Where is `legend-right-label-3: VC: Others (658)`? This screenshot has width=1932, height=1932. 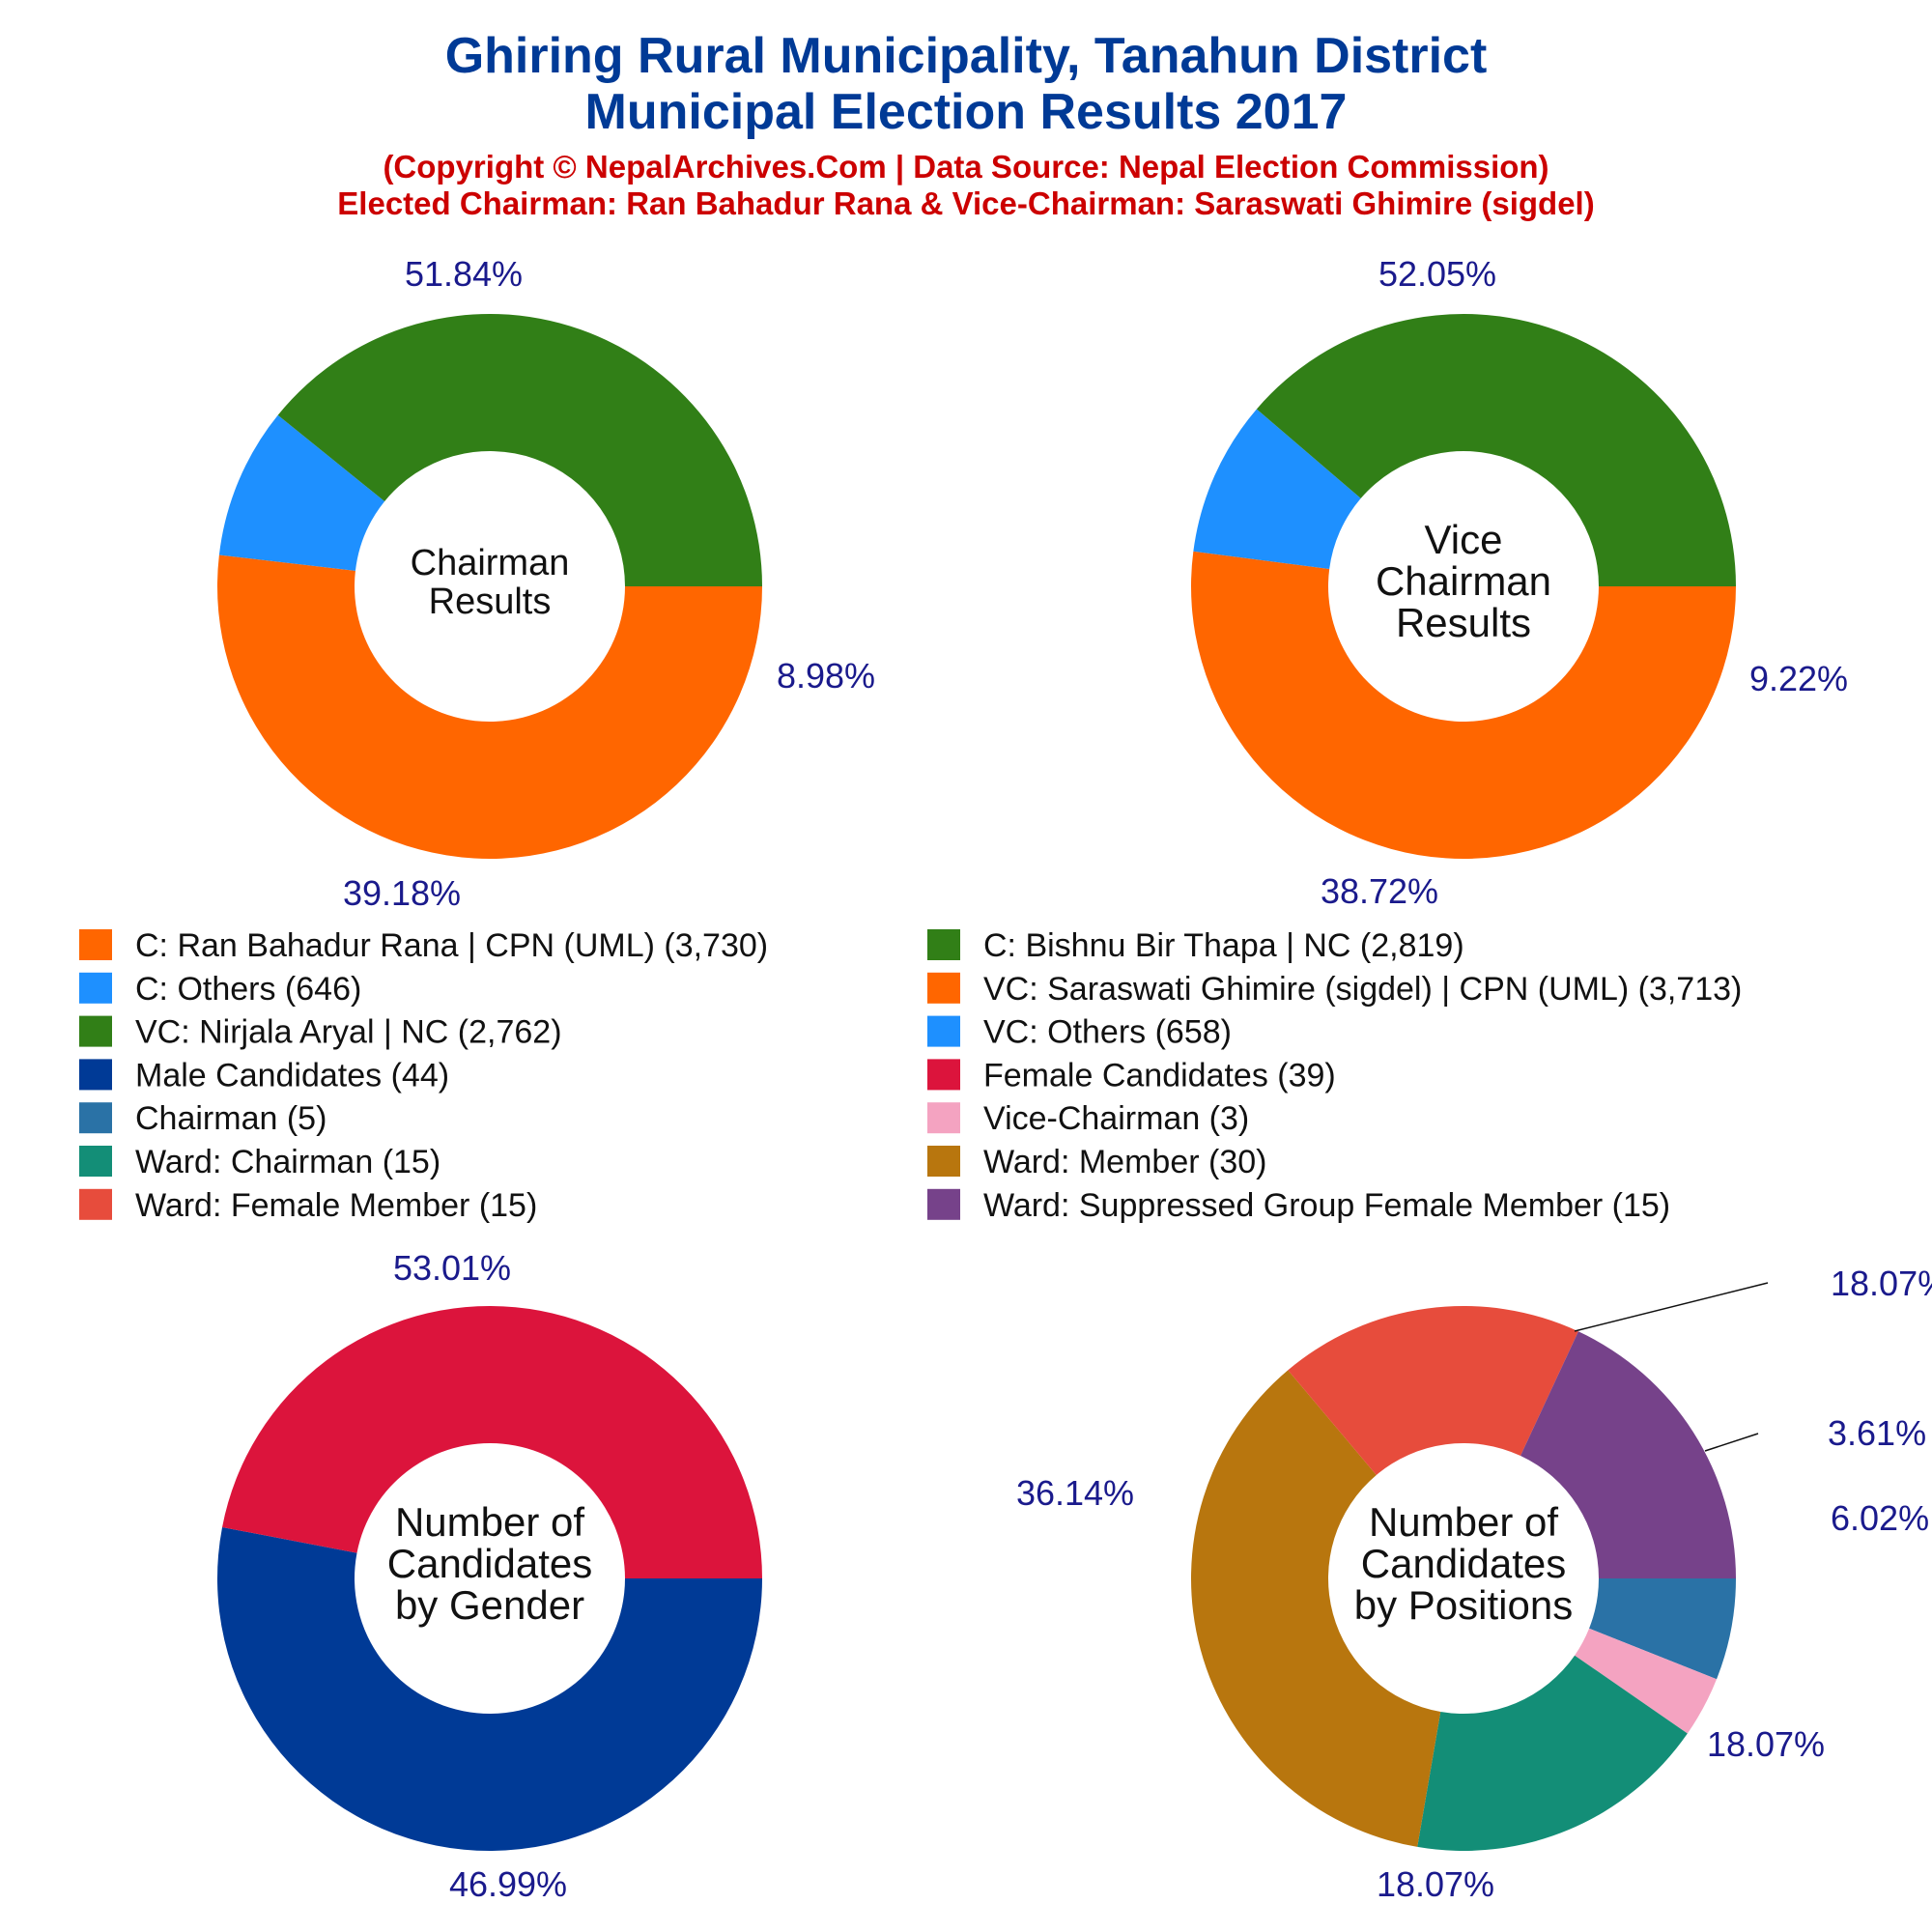 legend-right-label-3: VC: Others (658) is located at coordinates (1107, 1032).